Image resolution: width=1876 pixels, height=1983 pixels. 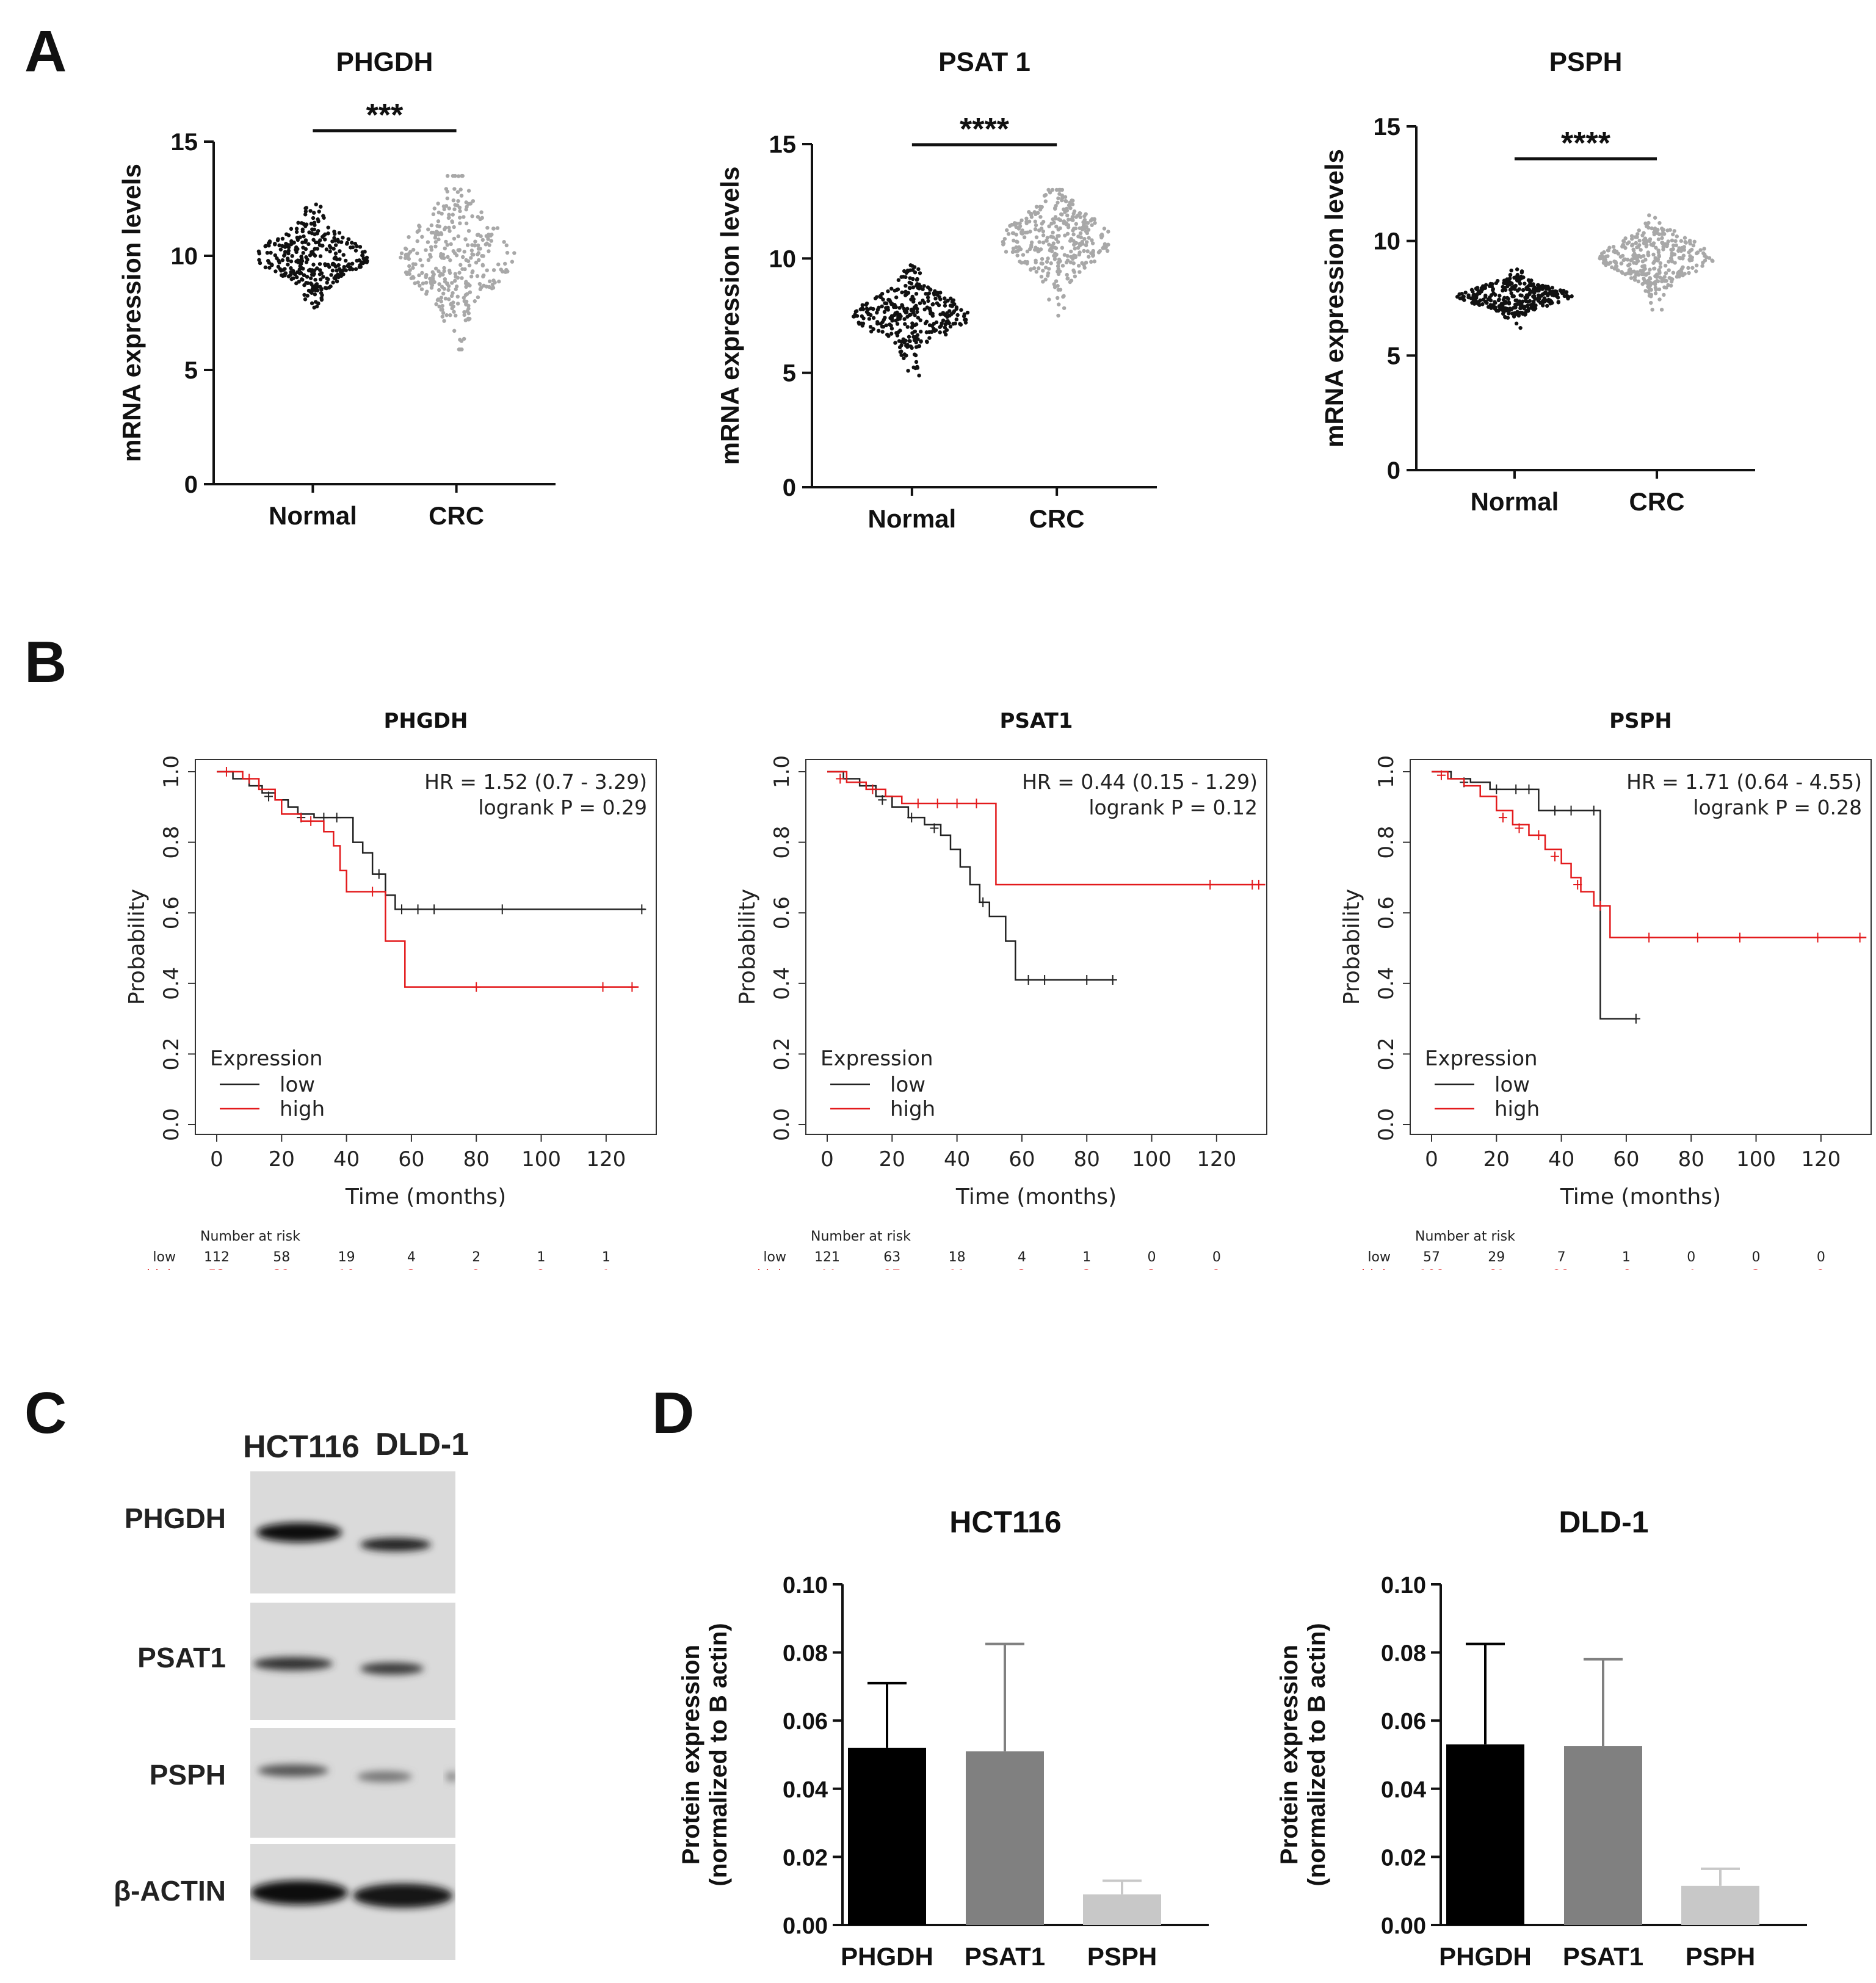 What do you see at coordinates (1691, 1257) in the screenshot?
I see `risk-value-low: 0` at bounding box center [1691, 1257].